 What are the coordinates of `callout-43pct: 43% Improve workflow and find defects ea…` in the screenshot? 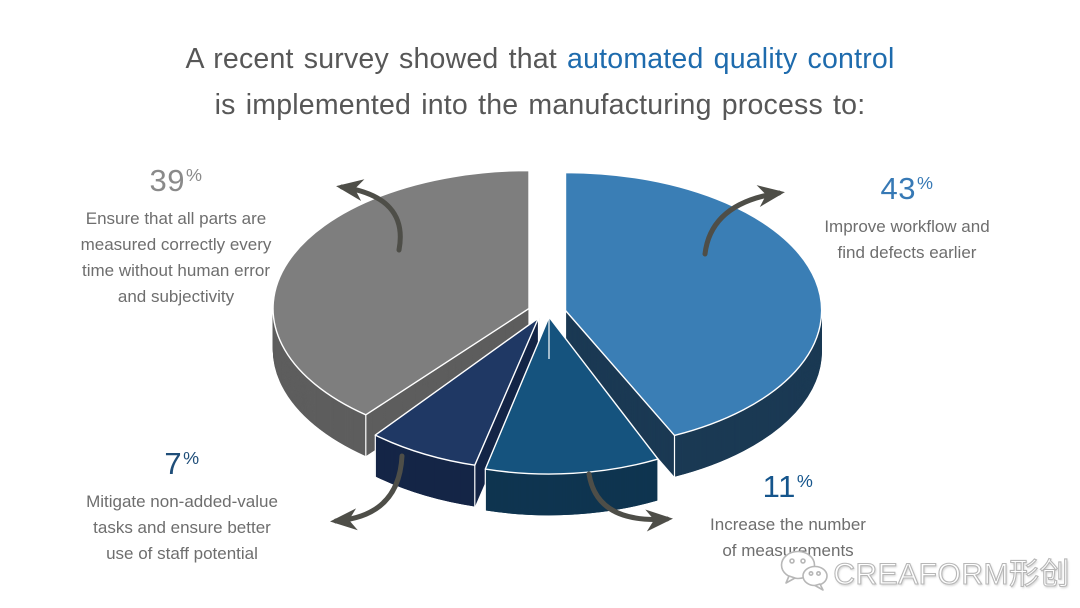 It's located at (907, 218).